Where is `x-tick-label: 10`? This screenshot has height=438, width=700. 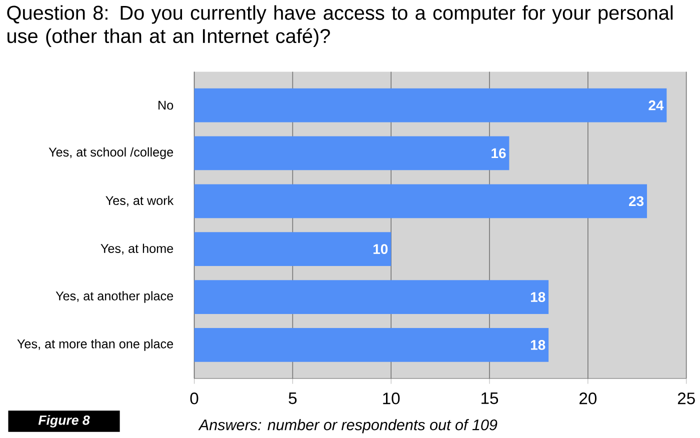
x-tick-label: 10 is located at coordinates (391, 398).